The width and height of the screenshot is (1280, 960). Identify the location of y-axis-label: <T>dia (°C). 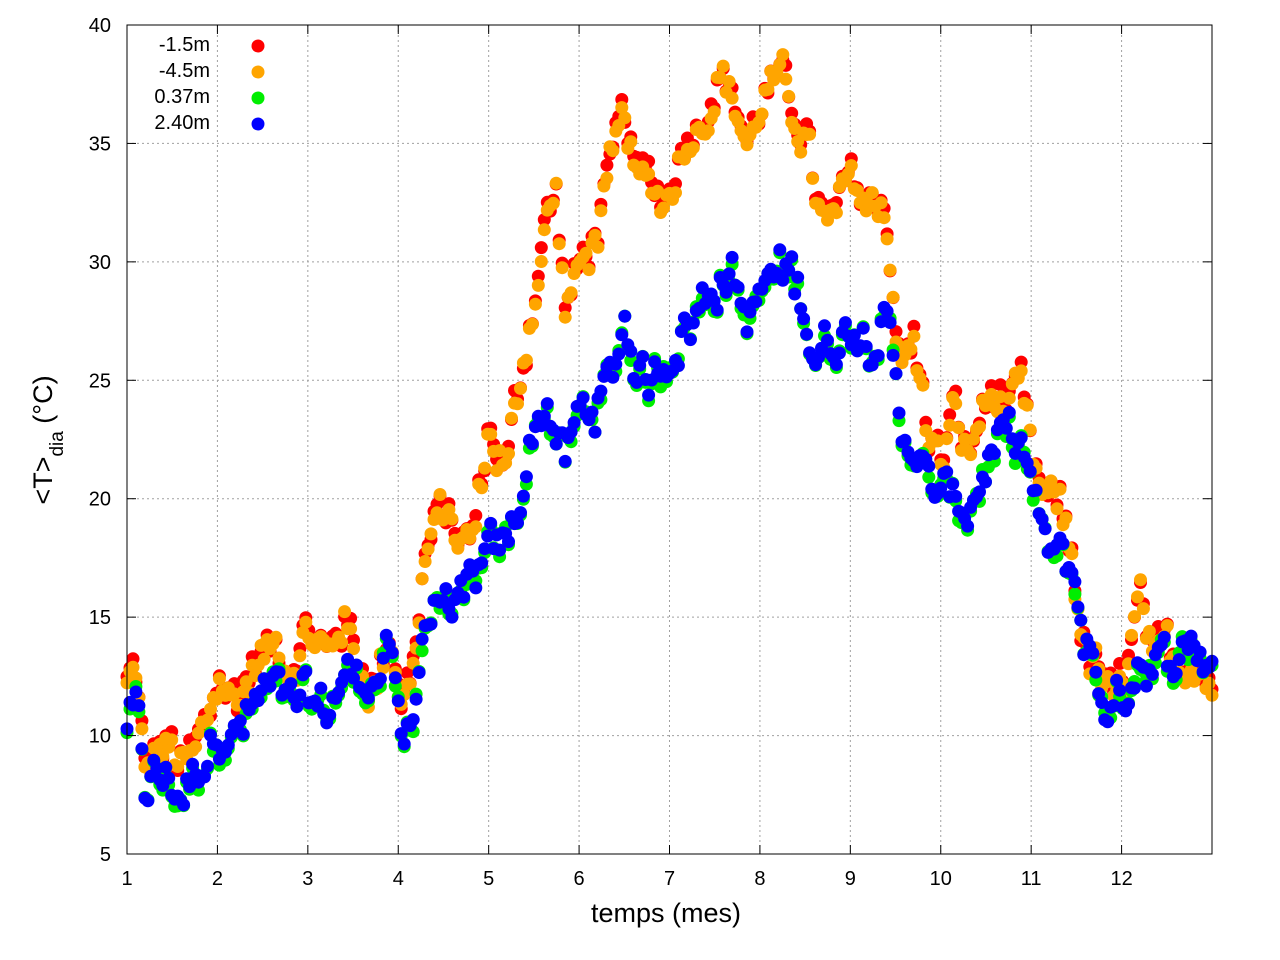
(48, 439).